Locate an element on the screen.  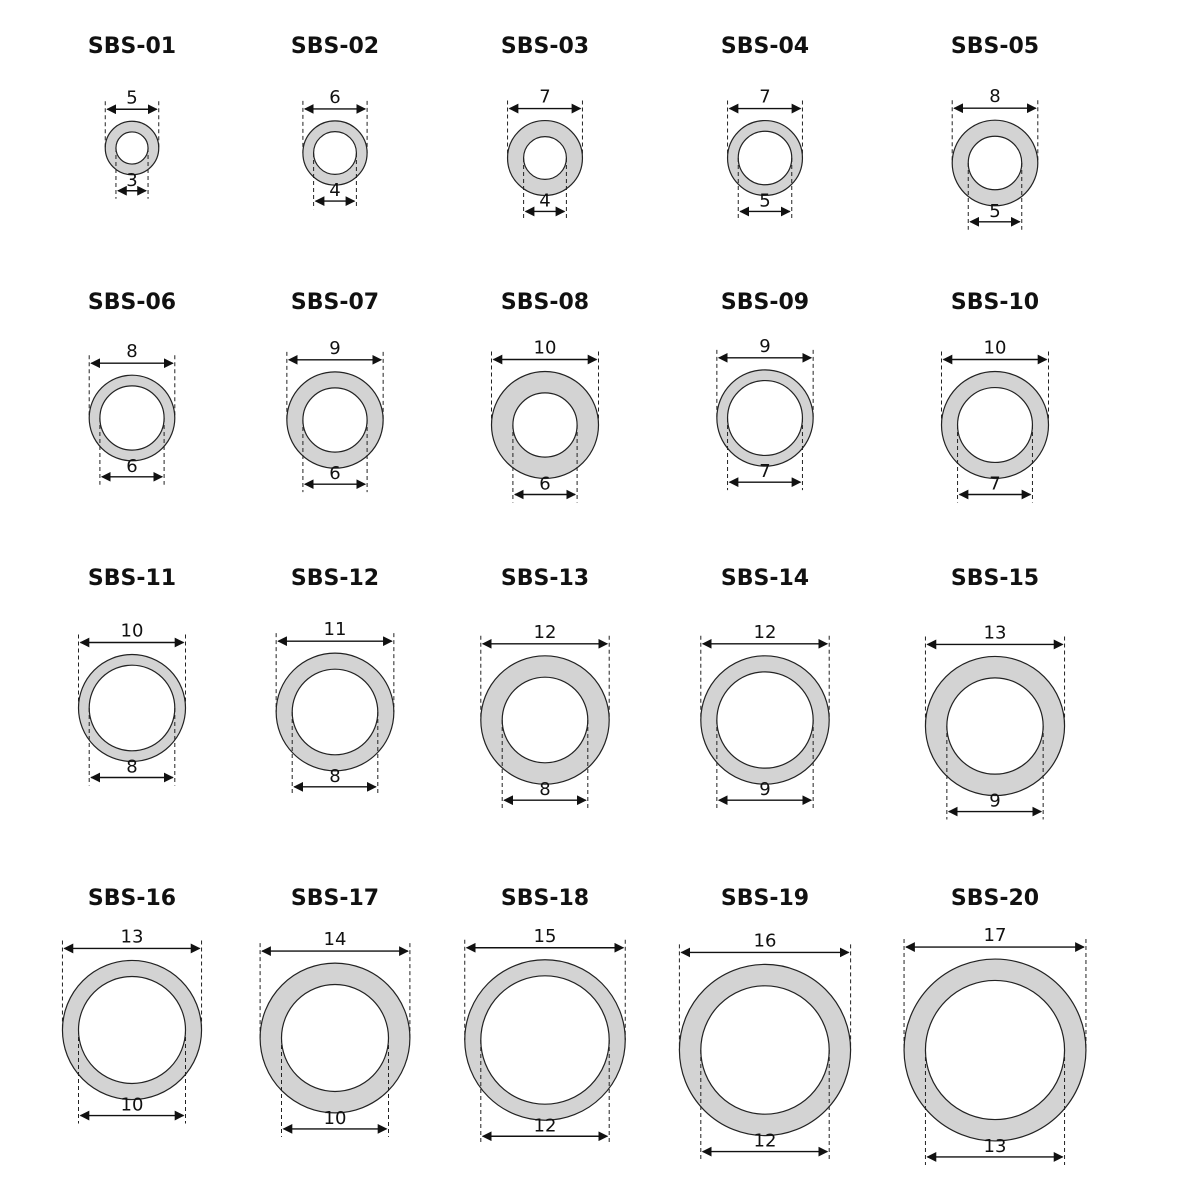
washer-item: SBS-01 5 3 is located at coordinates (132, 116).